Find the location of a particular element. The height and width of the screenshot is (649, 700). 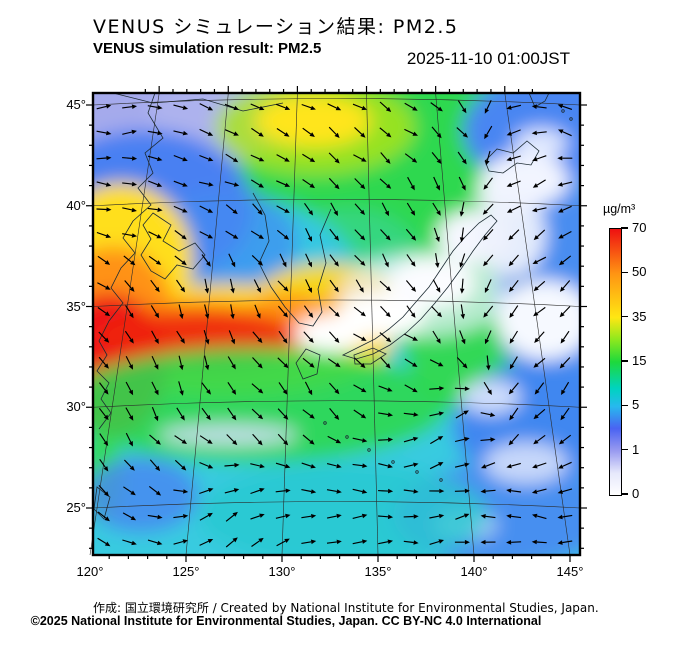

lon-tick-label: 130° is located at coordinates (282, 571).